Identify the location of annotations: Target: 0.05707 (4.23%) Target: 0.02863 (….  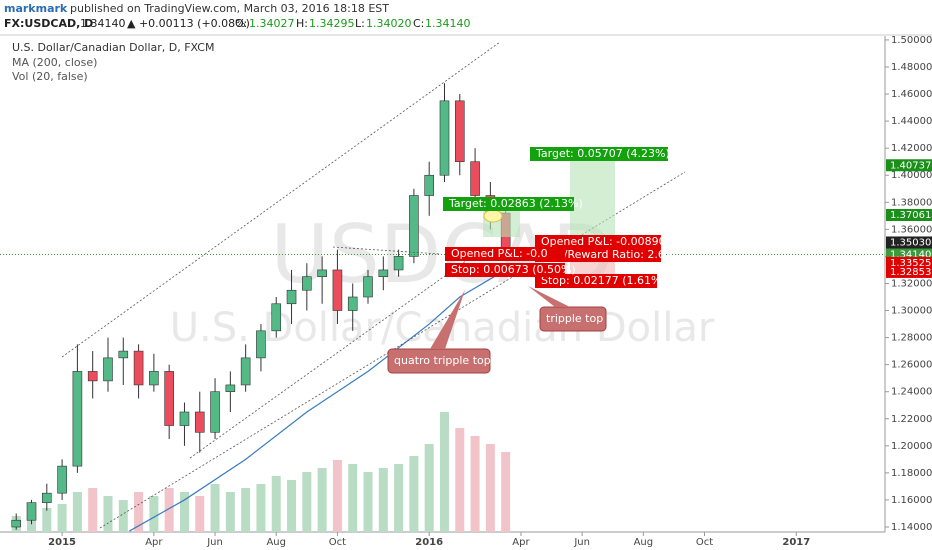
(529, 260).